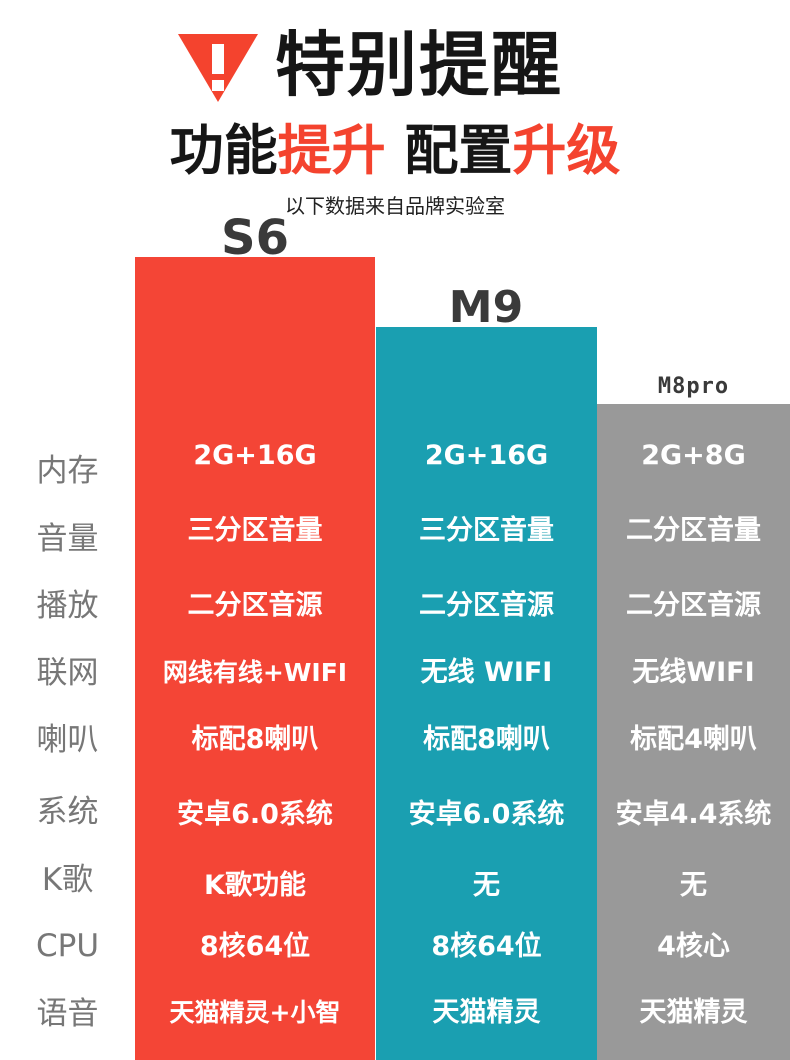  Describe the element at coordinates (693, 605) in the screenshot. I see `spec-value-m8pro: 二分区音源` at that location.